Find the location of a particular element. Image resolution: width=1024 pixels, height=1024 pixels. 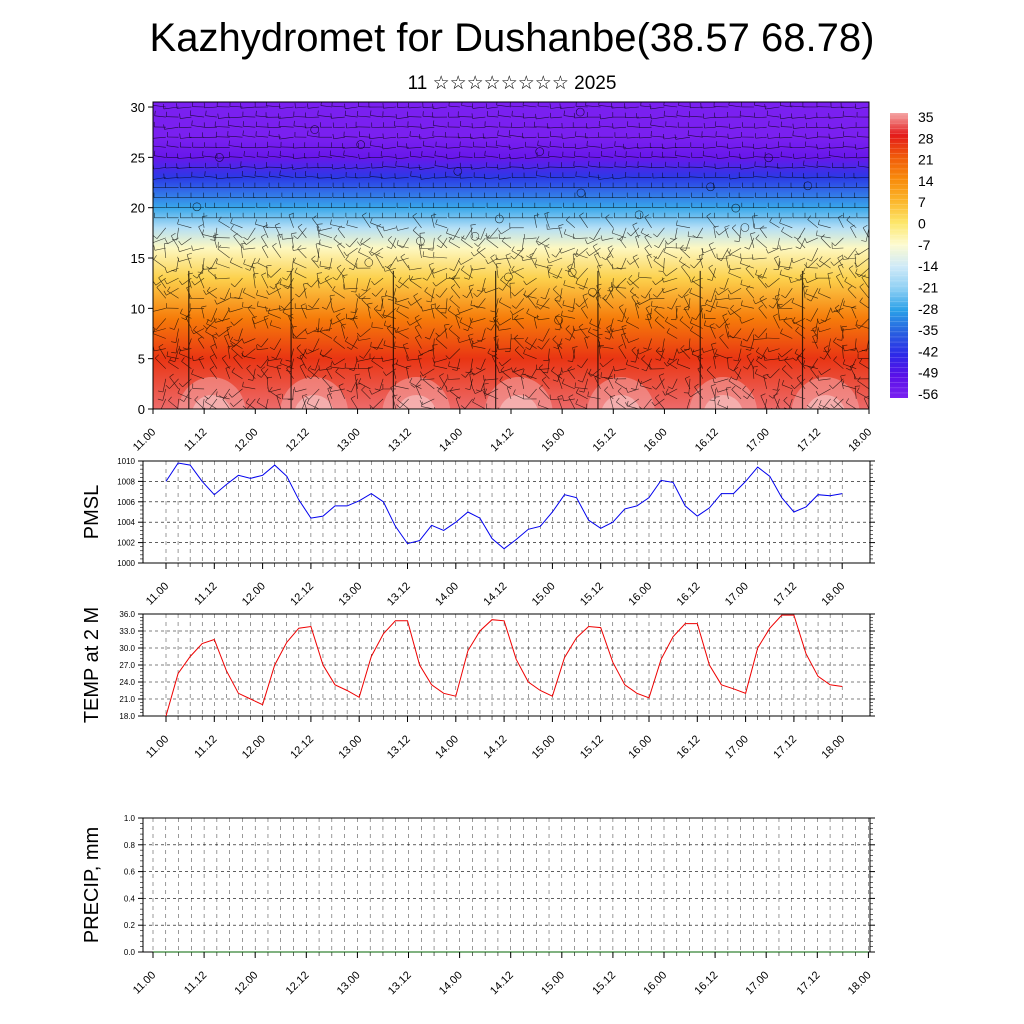

x-tick-label: 12.00 is located at coordinates (247, 983).